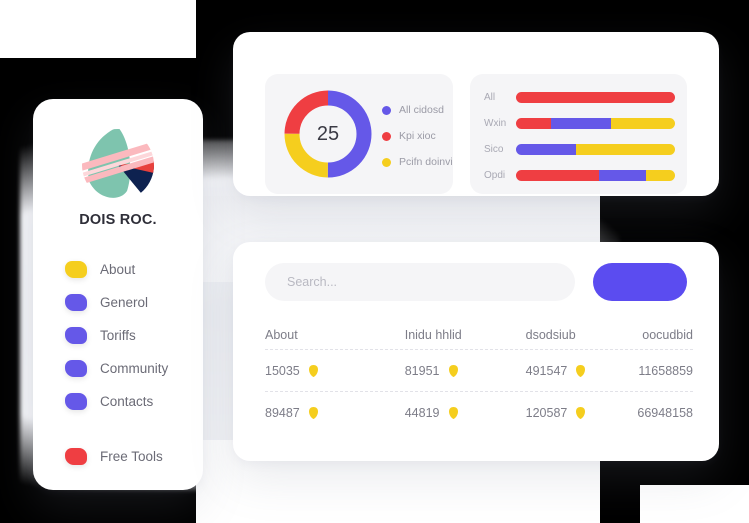 The width and height of the screenshot is (749, 523). What do you see at coordinates (281, 335) in the screenshot?
I see `column-header: About` at bounding box center [281, 335].